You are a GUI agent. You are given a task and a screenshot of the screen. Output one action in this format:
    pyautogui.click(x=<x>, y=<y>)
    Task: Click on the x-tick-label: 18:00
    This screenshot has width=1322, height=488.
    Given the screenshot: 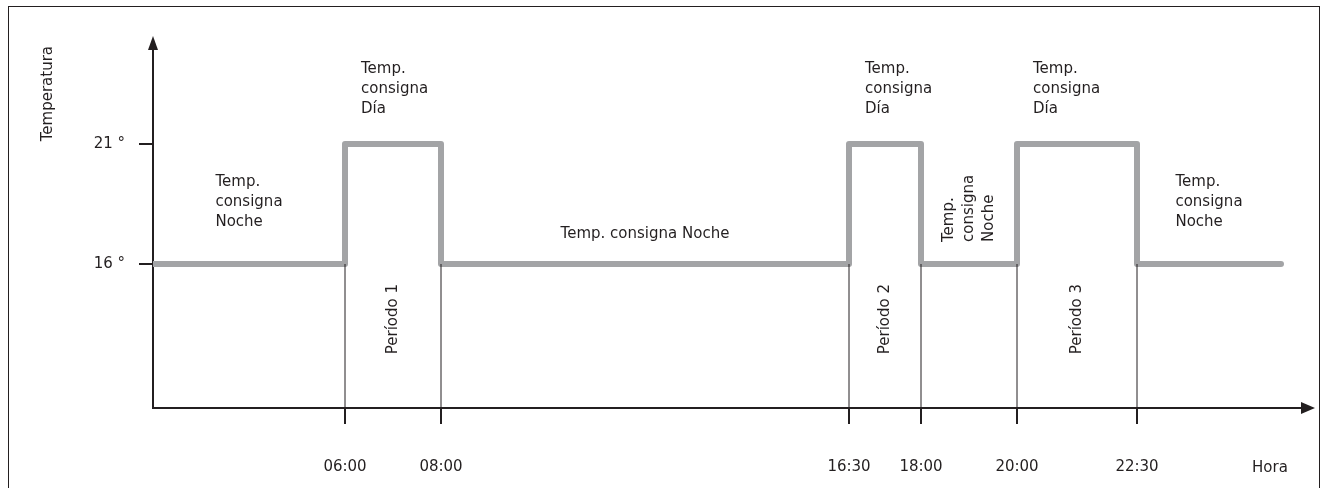 What is the action you would take?
    pyautogui.click(x=921, y=465)
    